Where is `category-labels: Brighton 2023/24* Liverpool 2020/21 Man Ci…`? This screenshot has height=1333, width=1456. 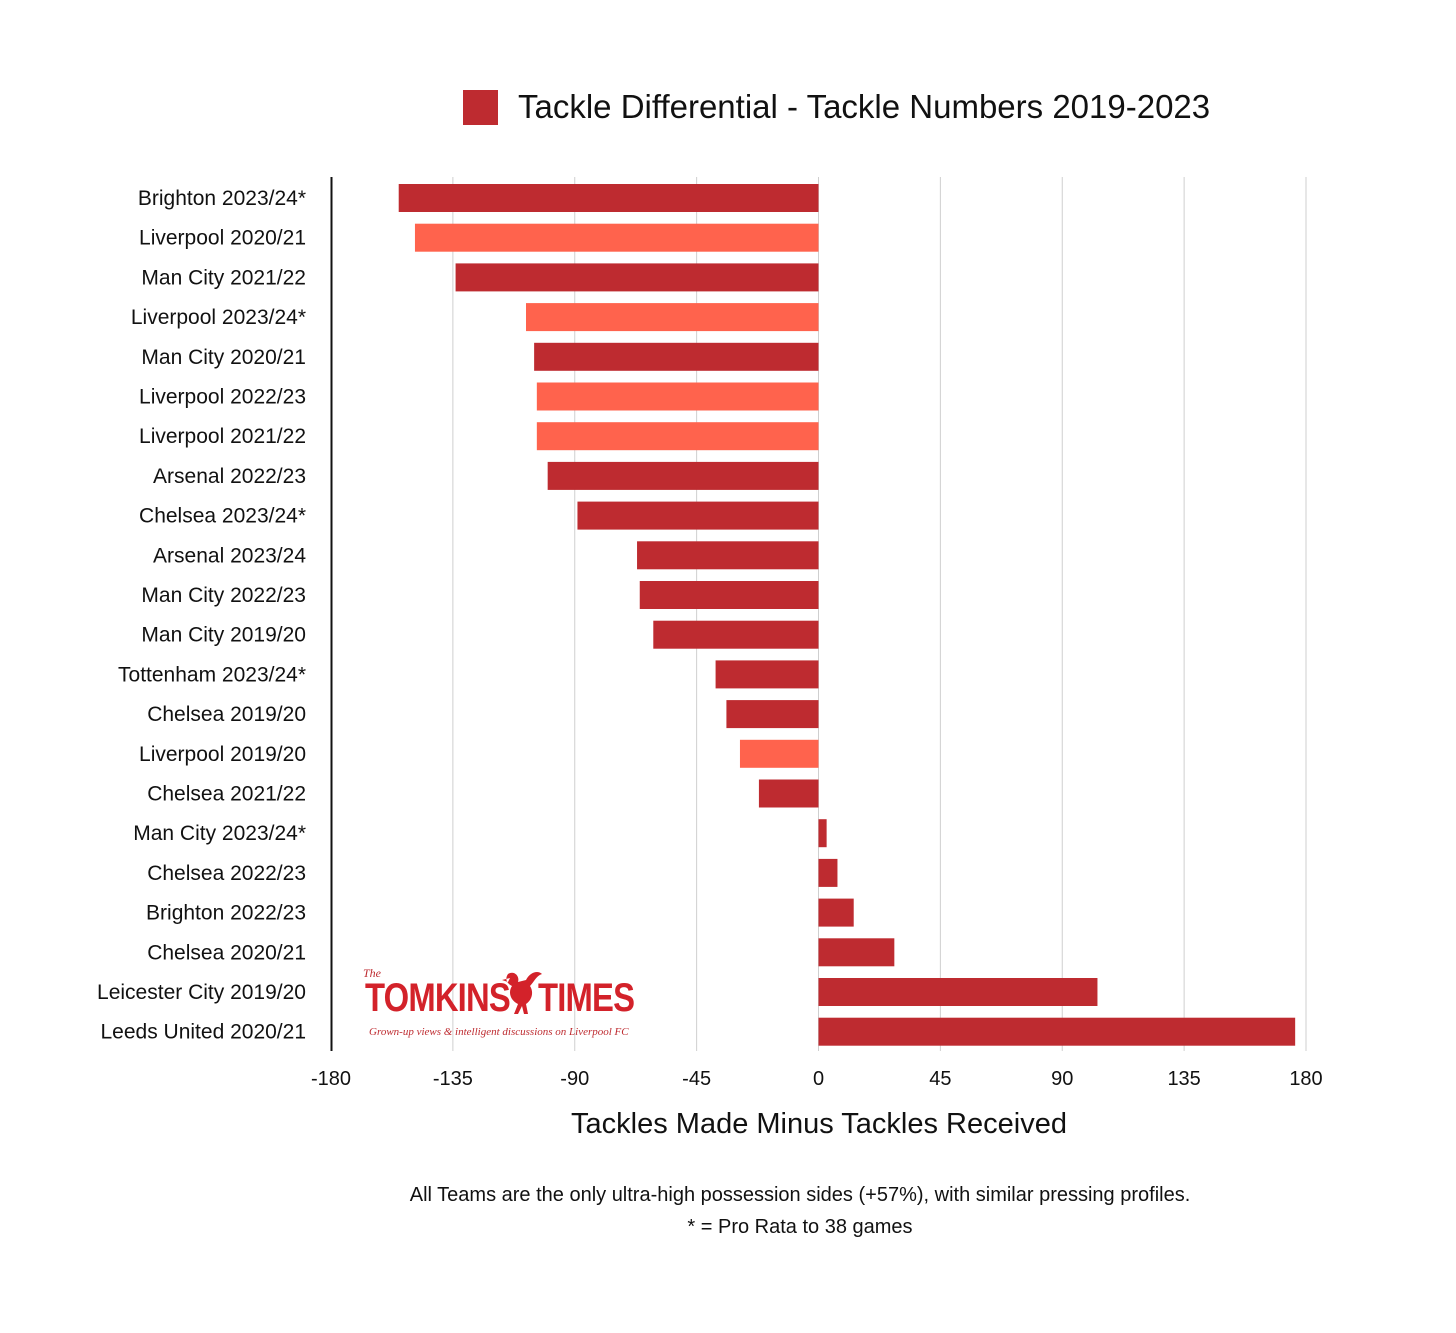 category-labels: Brighton 2023/24* Liverpool 2020/21 Man Ci… is located at coordinates (201, 615).